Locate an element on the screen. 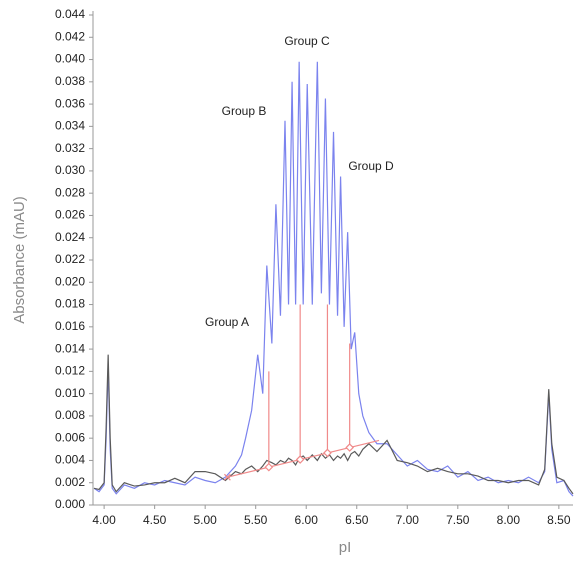 This screenshot has height=564, width=583. y-tick-label: 0.016 is located at coordinates (70, 326).